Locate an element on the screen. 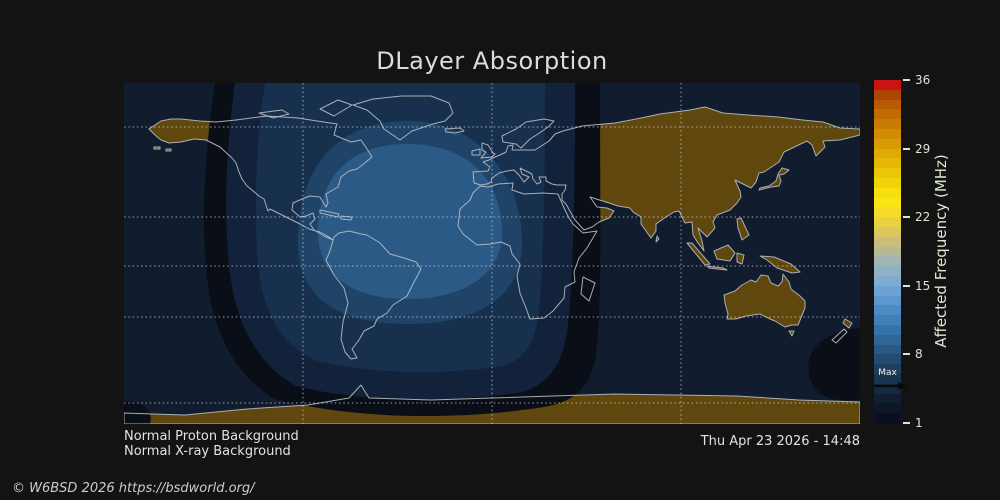  colorbar is located at coordinates (887, 251).